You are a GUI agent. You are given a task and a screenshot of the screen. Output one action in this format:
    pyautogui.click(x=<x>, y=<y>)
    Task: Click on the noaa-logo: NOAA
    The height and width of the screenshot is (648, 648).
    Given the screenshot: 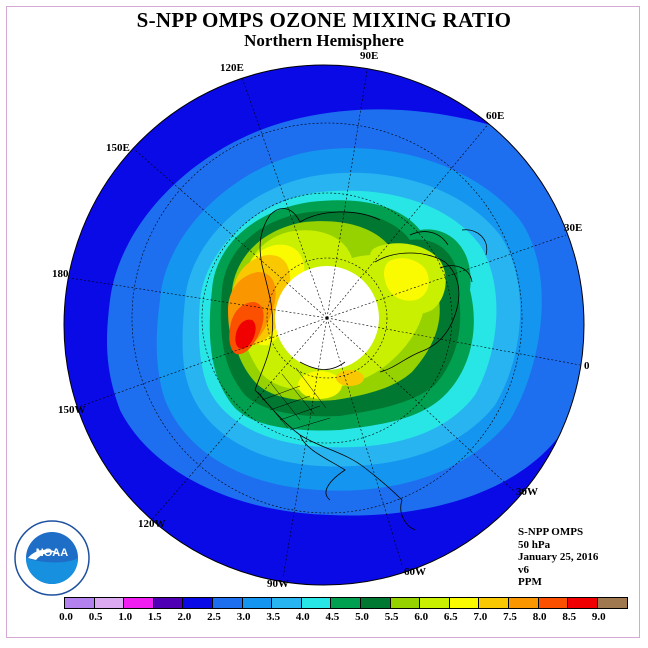 What is the action you would take?
    pyautogui.click(x=52, y=558)
    